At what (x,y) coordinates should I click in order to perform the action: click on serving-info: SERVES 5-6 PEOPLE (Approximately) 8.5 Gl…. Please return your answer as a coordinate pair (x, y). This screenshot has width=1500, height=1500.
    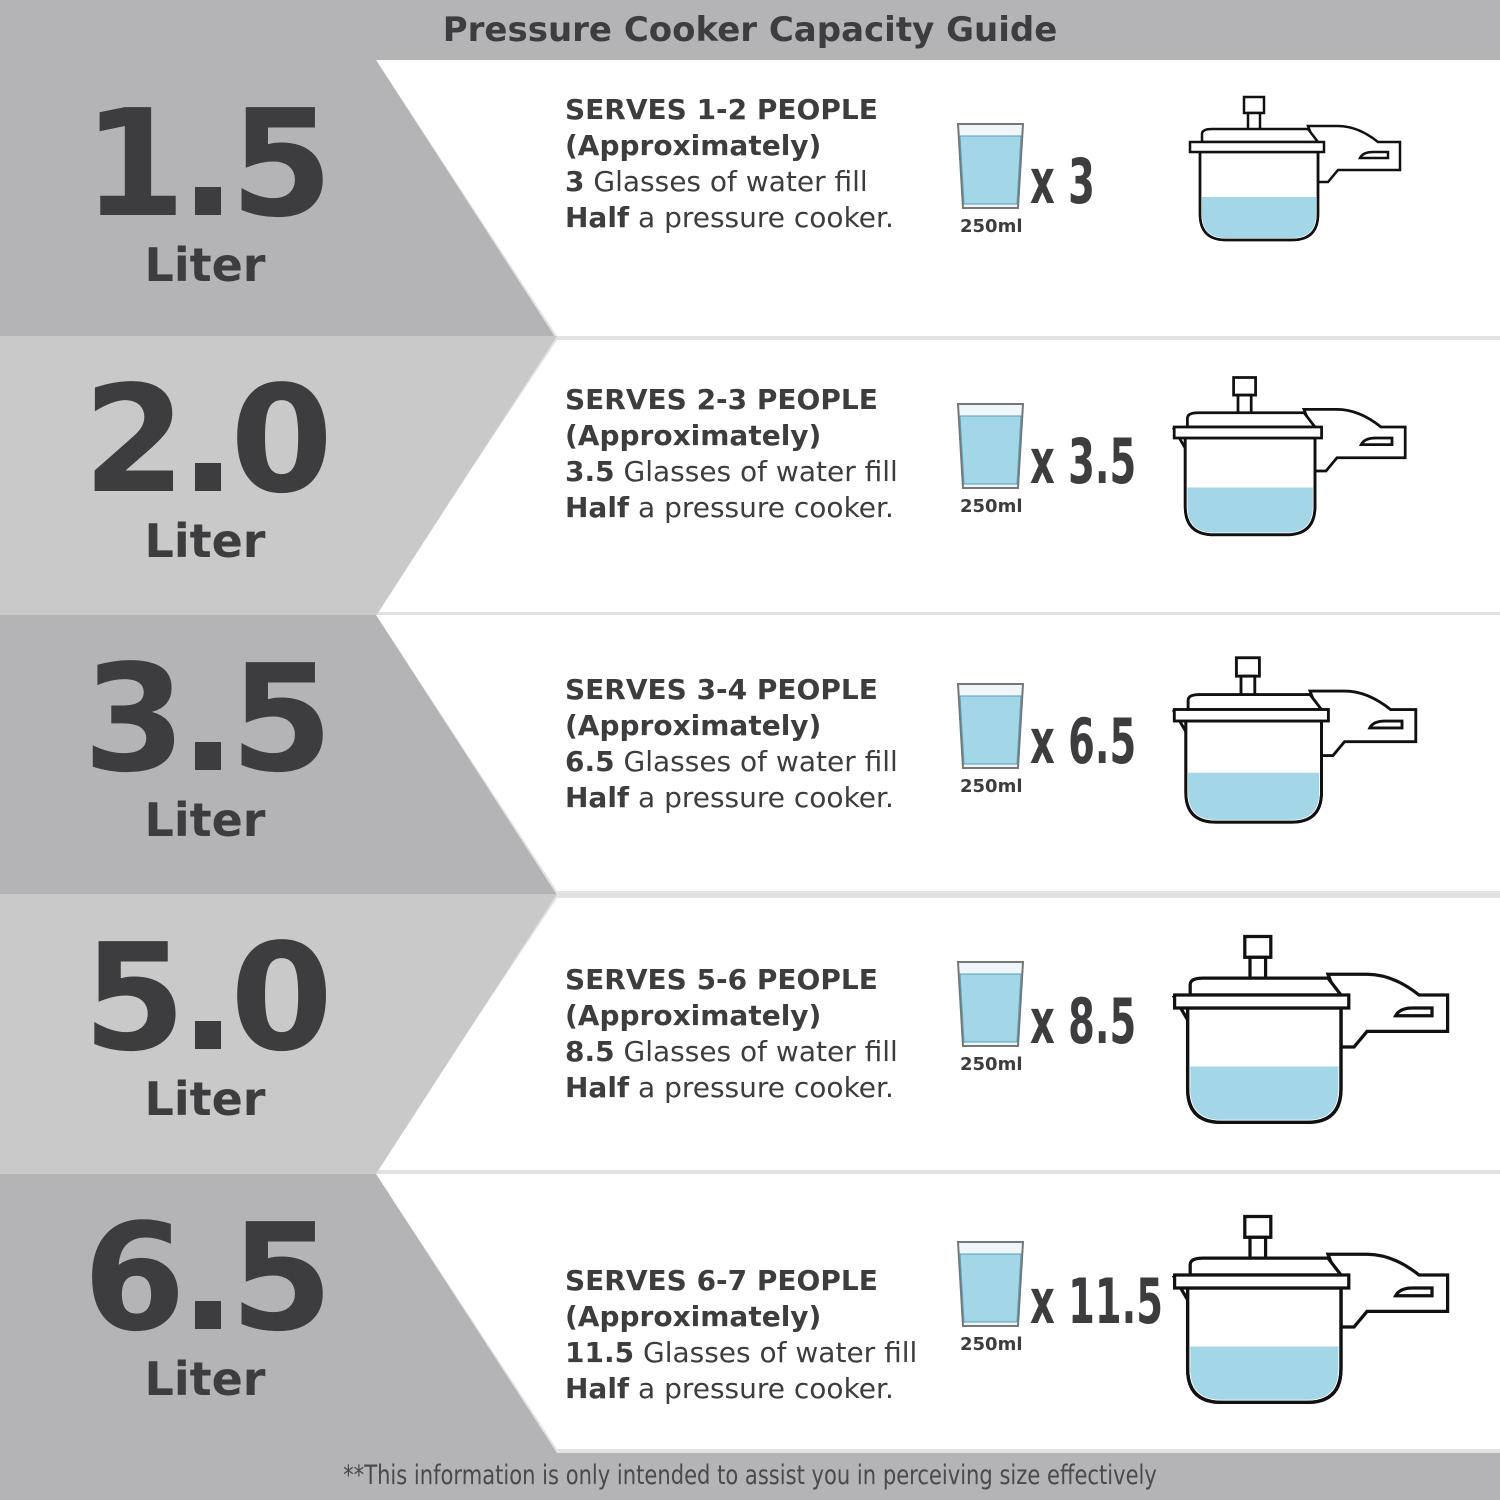
    Looking at the image, I should click on (731, 1034).